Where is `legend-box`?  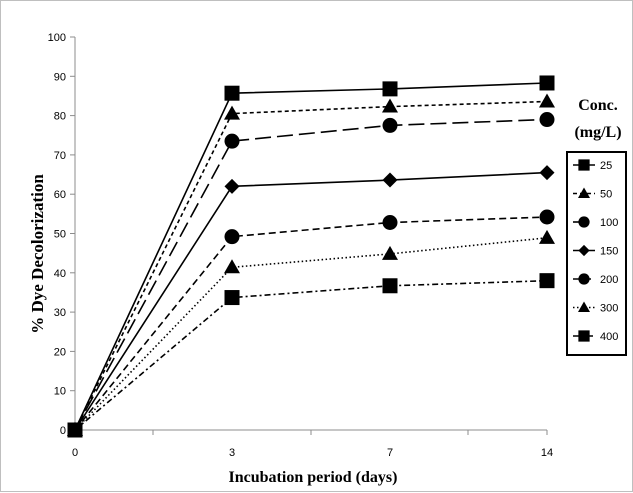
legend-box is located at coordinates (596, 253).